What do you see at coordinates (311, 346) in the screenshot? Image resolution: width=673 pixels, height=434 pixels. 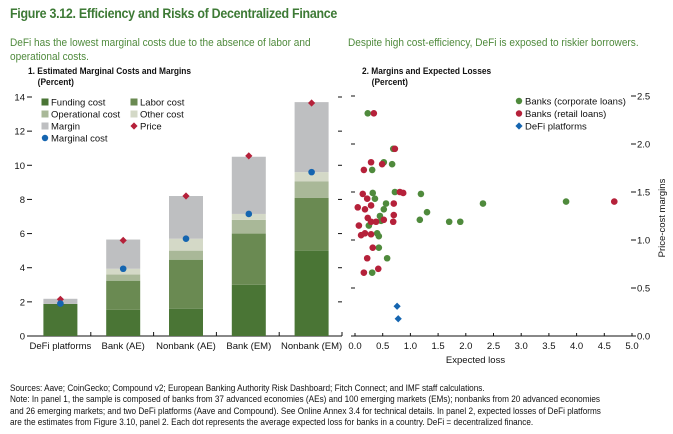 I see `panel1-x-tick-label: Nonbank (EM)` at bounding box center [311, 346].